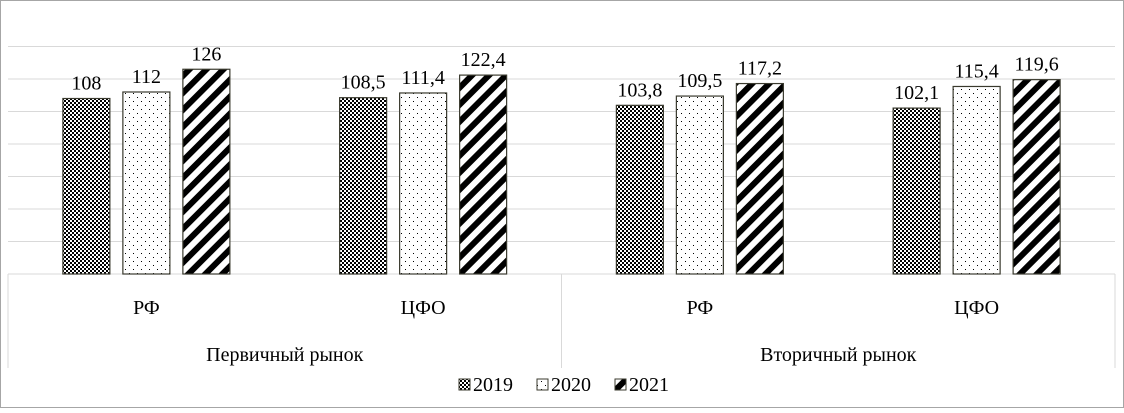  Describe the element at coordinates (363, 83) in the screenshot. I see `data-label: 108,5` at that location.